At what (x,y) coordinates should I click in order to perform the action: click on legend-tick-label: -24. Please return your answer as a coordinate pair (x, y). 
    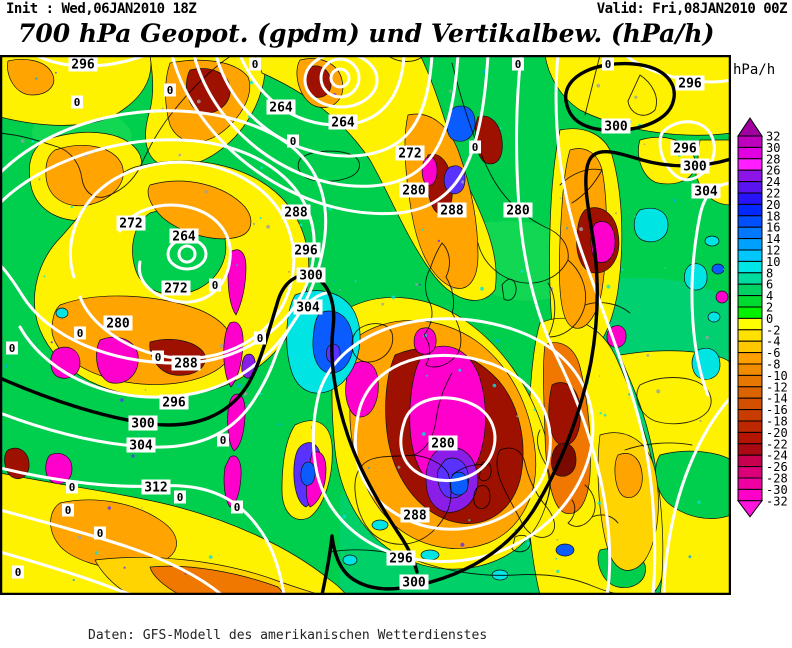
    Looking at the image, I should click on (777, 456).